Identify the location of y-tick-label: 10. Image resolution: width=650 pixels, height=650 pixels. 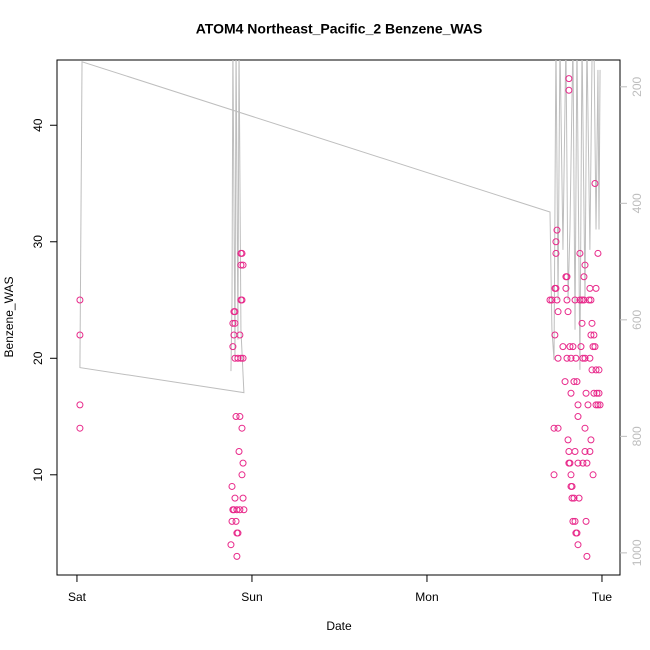
(38, 475).